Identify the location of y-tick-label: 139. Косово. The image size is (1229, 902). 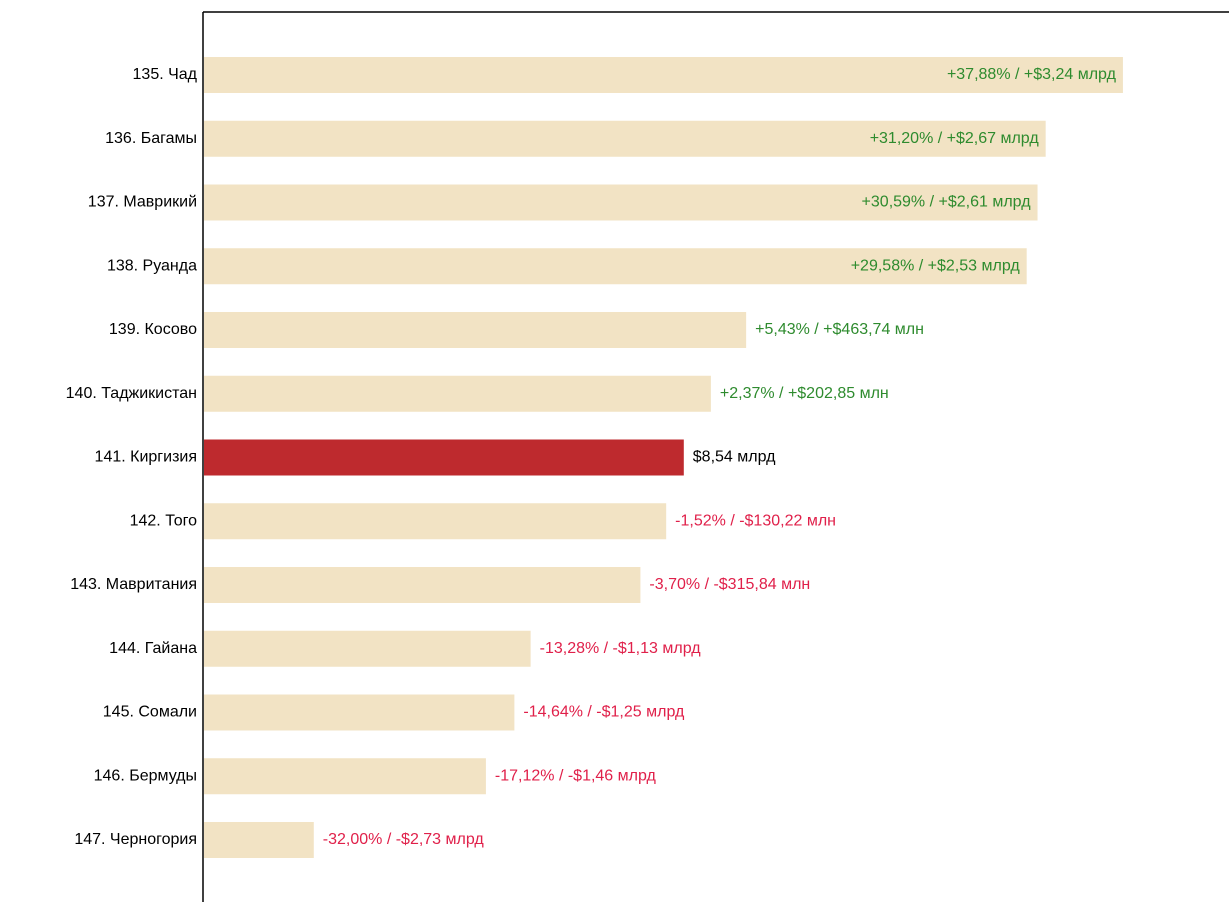
(153, 329).